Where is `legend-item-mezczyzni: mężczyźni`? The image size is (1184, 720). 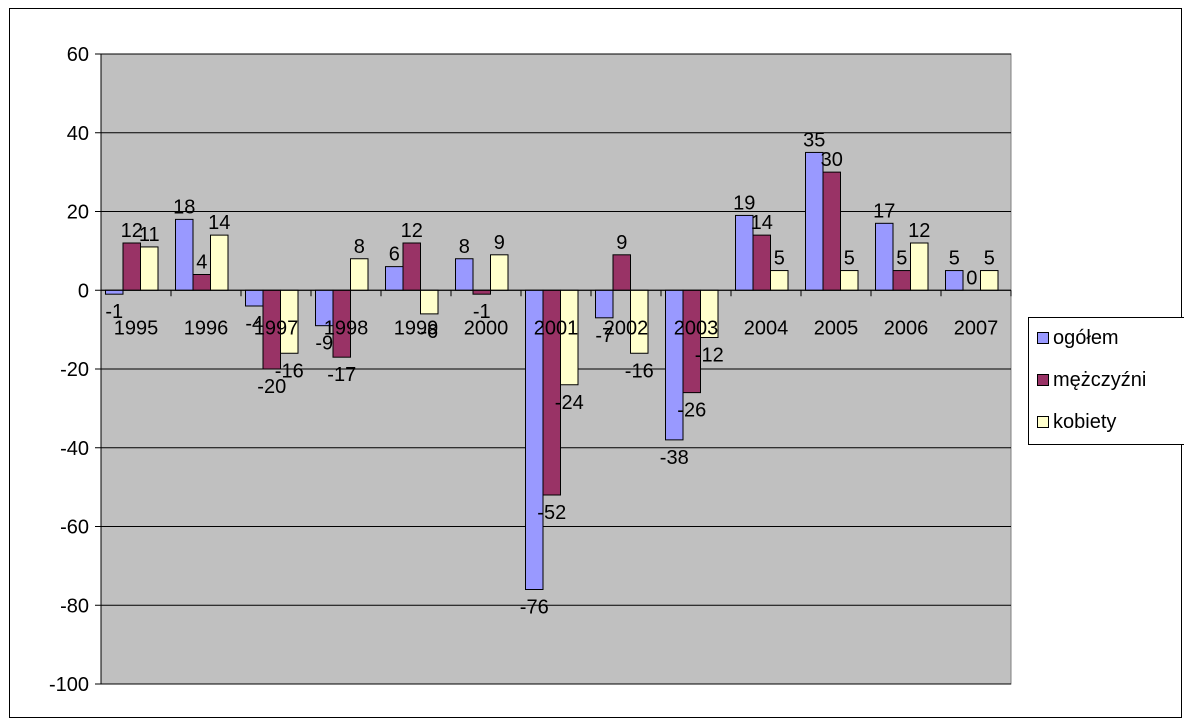
legend-item-mezczyzni: mężczyźni is located at coordinates (1091, 380).